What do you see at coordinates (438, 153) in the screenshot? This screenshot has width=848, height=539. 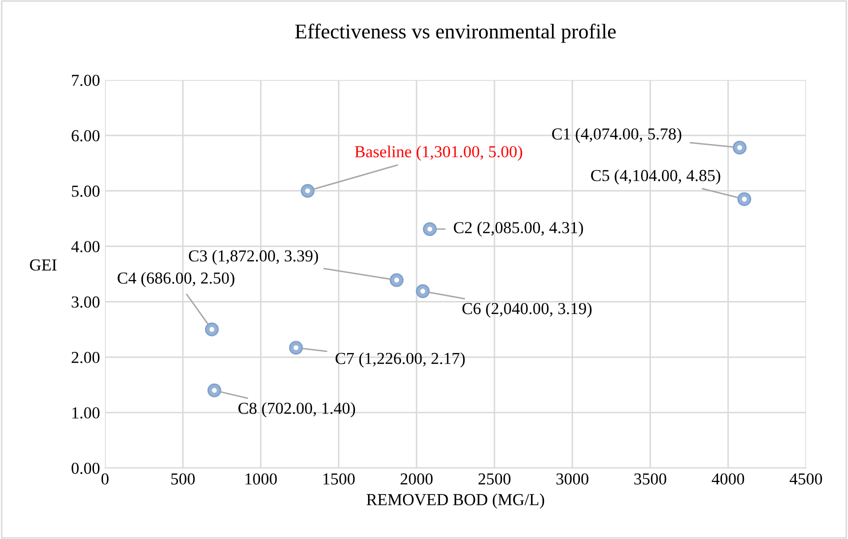 I see `data-label: Baseline (1,301.00, 5.00)` at bounding box center [438, 153].